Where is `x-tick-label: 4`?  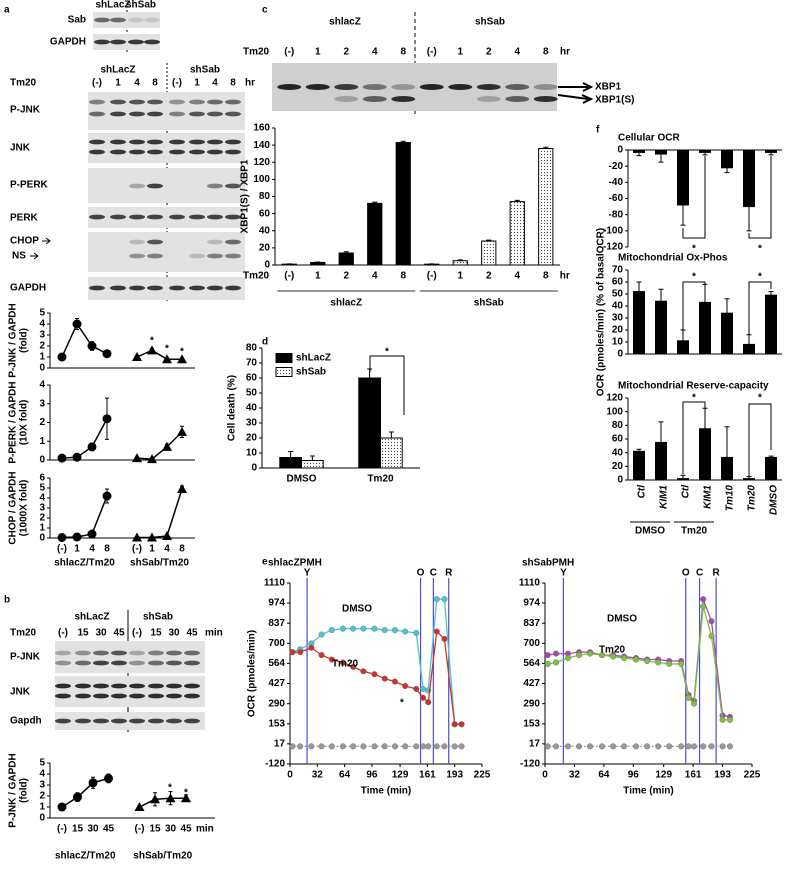 x-tick-label: 4 is located at coordinates (92, 549).